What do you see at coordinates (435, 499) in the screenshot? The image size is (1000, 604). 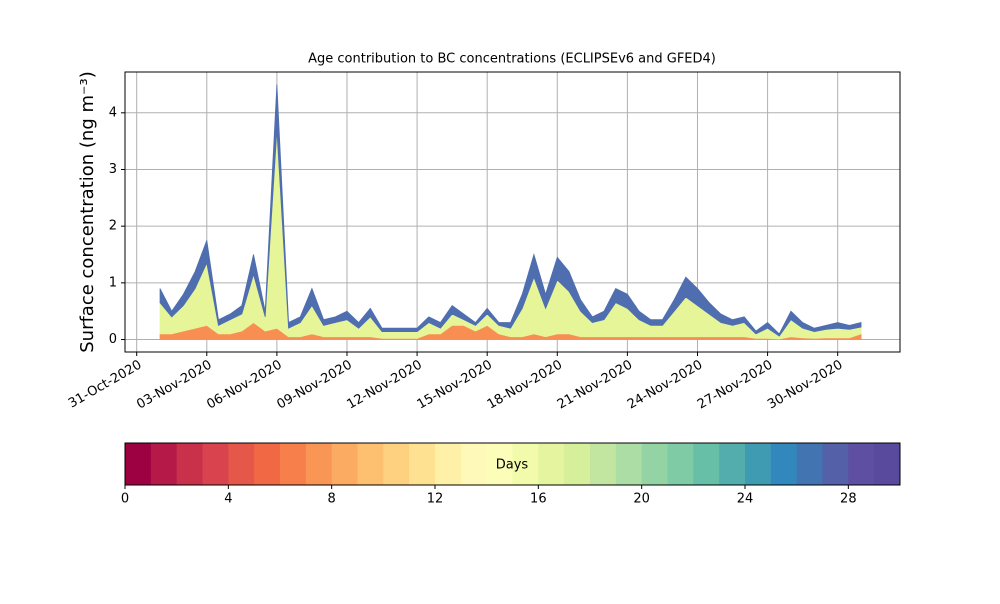 I see `colorbar-tick-label: 12` at bounding box center [435, 499].